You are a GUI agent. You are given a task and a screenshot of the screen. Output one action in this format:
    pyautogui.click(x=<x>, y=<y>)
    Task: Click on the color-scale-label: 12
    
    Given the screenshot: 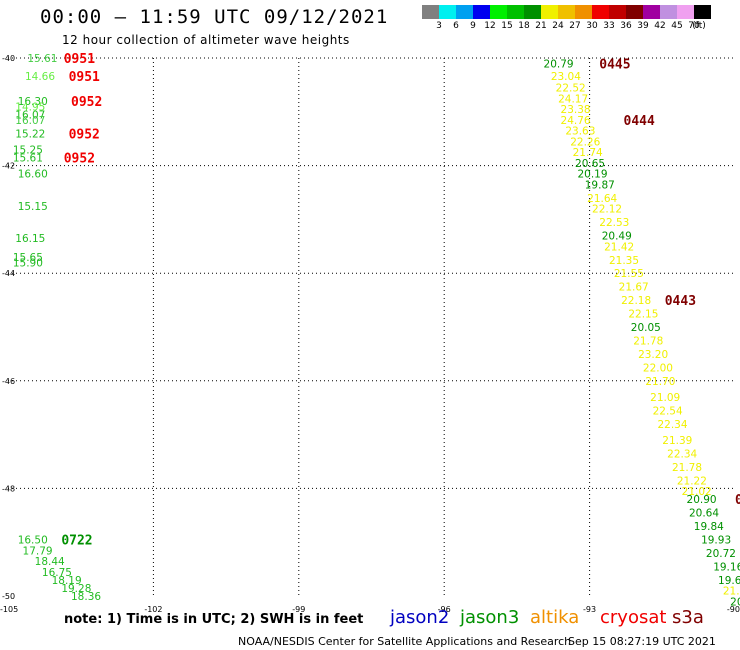 What is the action you would take?
    pyautogui.click(x=490, y=26)
    